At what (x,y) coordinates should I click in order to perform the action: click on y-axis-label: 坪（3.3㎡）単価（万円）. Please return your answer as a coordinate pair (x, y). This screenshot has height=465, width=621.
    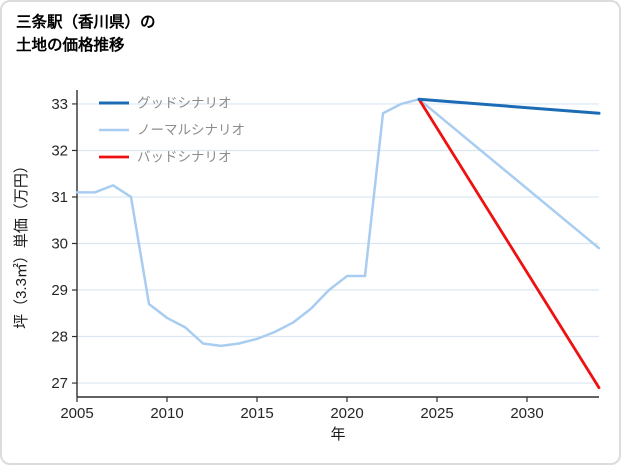
    Looking at the image, I should click on (21, 243).